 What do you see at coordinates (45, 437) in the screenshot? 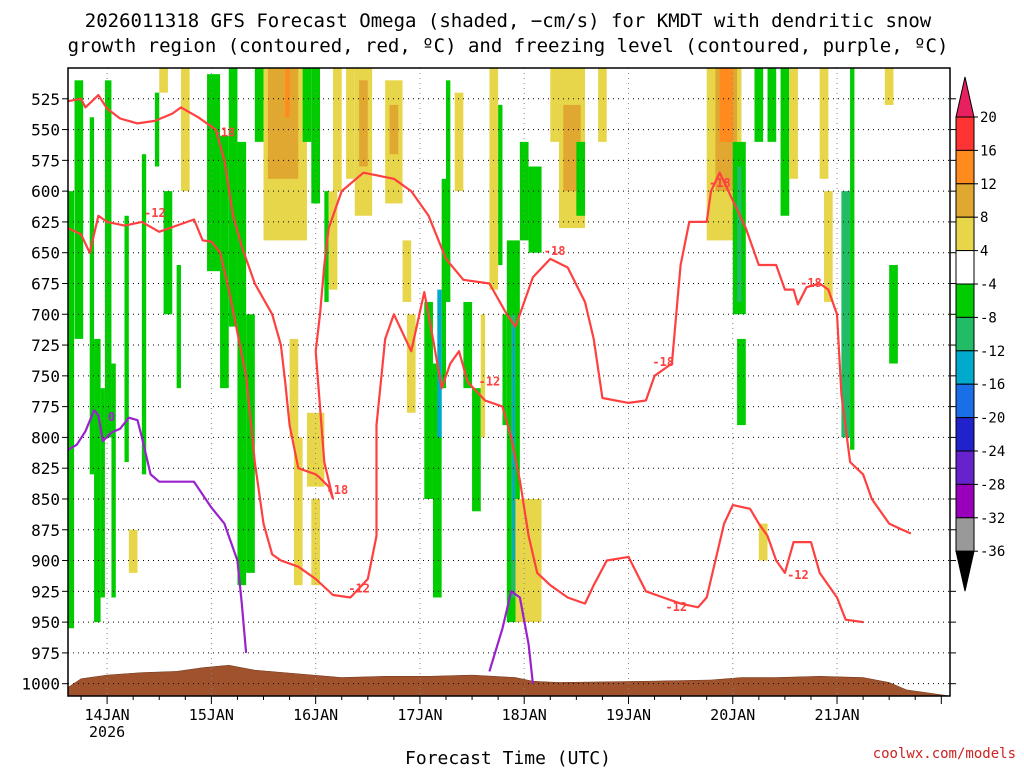
I see `y-tick-label: 800` at bounding box center [45, 437].